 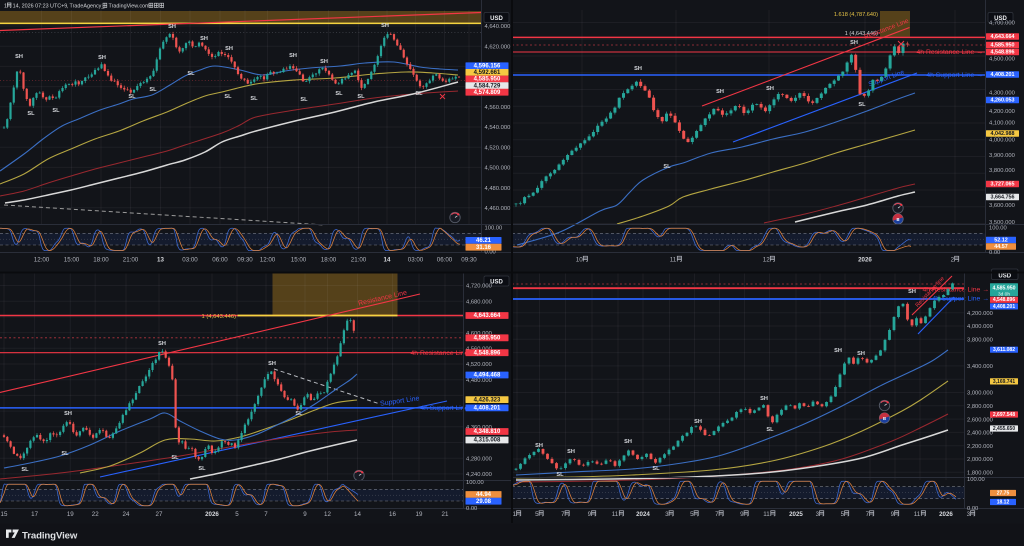 What do you see at coordinates (479, 475) in the screenshot?
I see `svg-text: 4,240.000` at bounding box center [479, 475].